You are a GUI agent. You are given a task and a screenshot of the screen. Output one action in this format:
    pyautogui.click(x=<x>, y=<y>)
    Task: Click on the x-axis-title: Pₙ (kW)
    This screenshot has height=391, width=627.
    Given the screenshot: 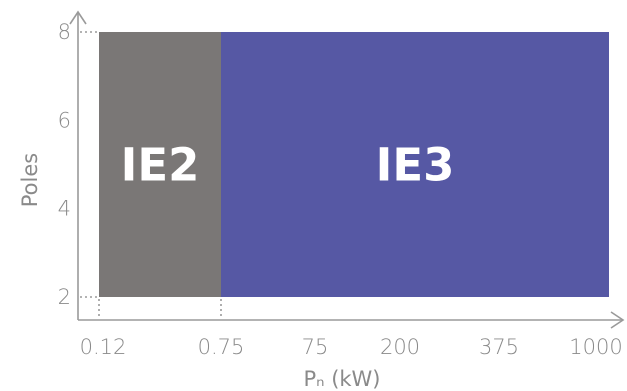 What is the action you would take?
    pyautogui.click(x=341, y=379)
    